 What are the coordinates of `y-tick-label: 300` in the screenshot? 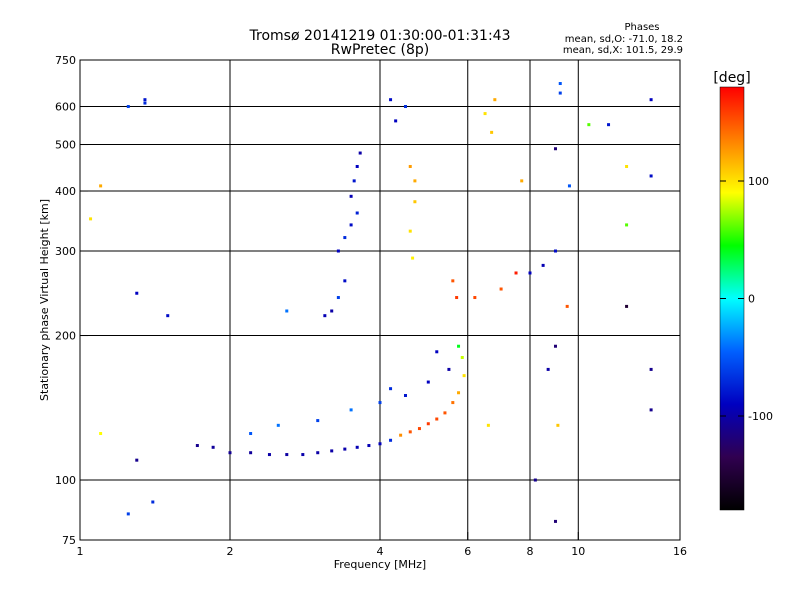 It's located at (65, 251).